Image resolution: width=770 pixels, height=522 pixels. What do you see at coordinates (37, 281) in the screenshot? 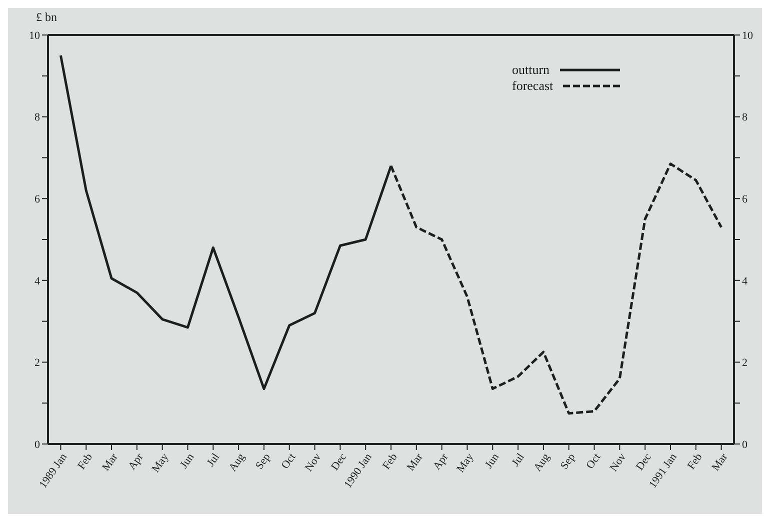
I see `y-tick-label: 4` at bounding box center [37, 281].